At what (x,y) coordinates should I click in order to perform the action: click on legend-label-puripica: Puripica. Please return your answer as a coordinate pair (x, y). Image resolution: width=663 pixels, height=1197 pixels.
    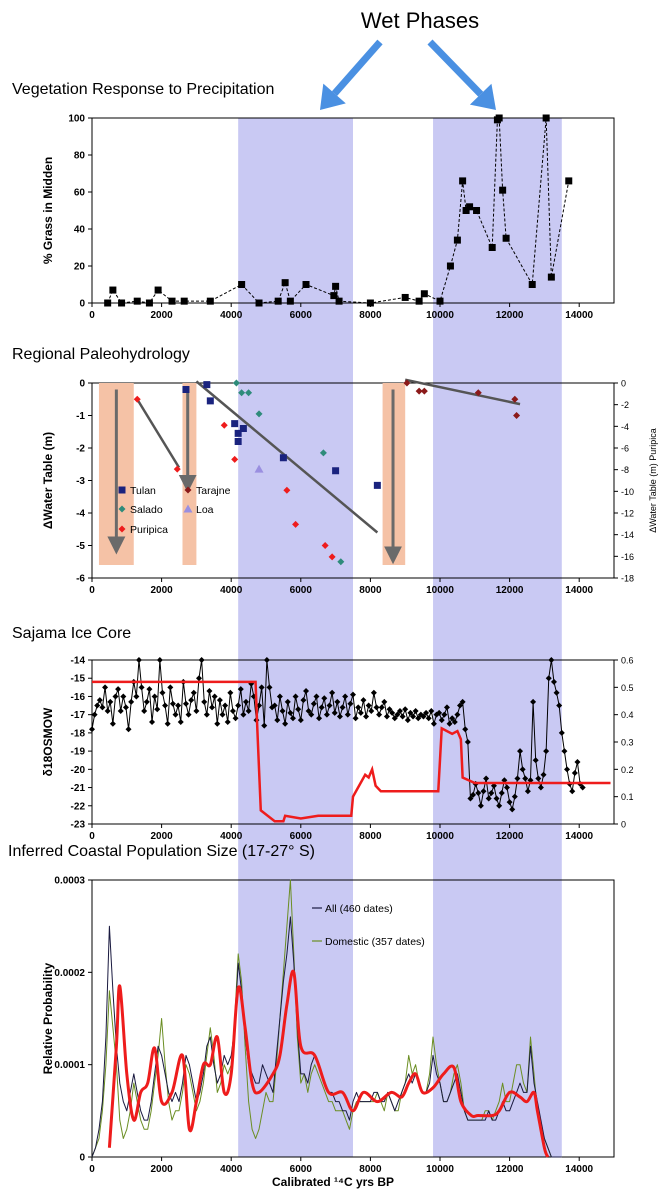
    Looking at the image, I should click on (149, 530).